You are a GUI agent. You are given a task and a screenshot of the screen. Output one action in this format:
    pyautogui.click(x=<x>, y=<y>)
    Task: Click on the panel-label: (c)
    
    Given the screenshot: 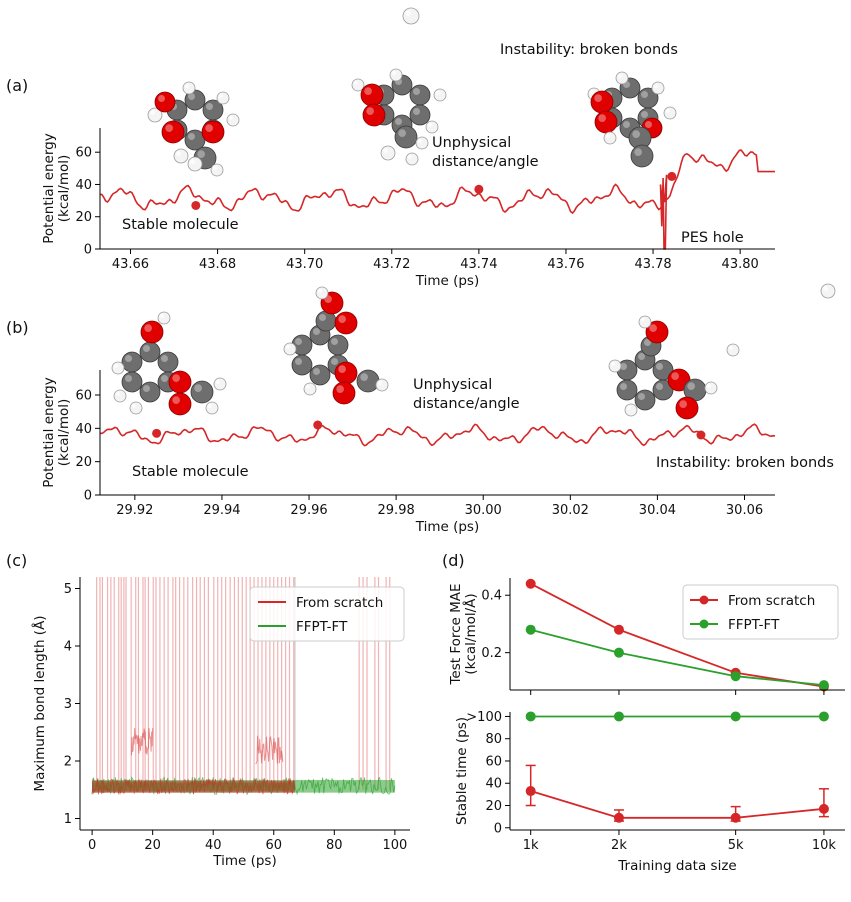 What is the action you would take?
    pyautogui.click(x=16, y=560)
    